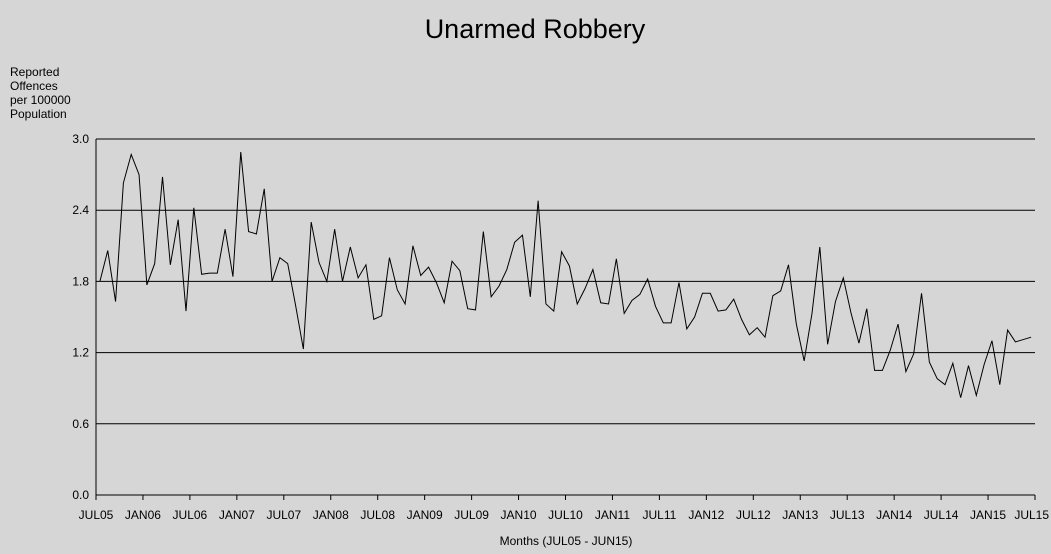 The image size is (1051, 554). Describe the element at coordinates (519, 515) in the screenshot. I see `x-tick-label: JAN10` at that location.